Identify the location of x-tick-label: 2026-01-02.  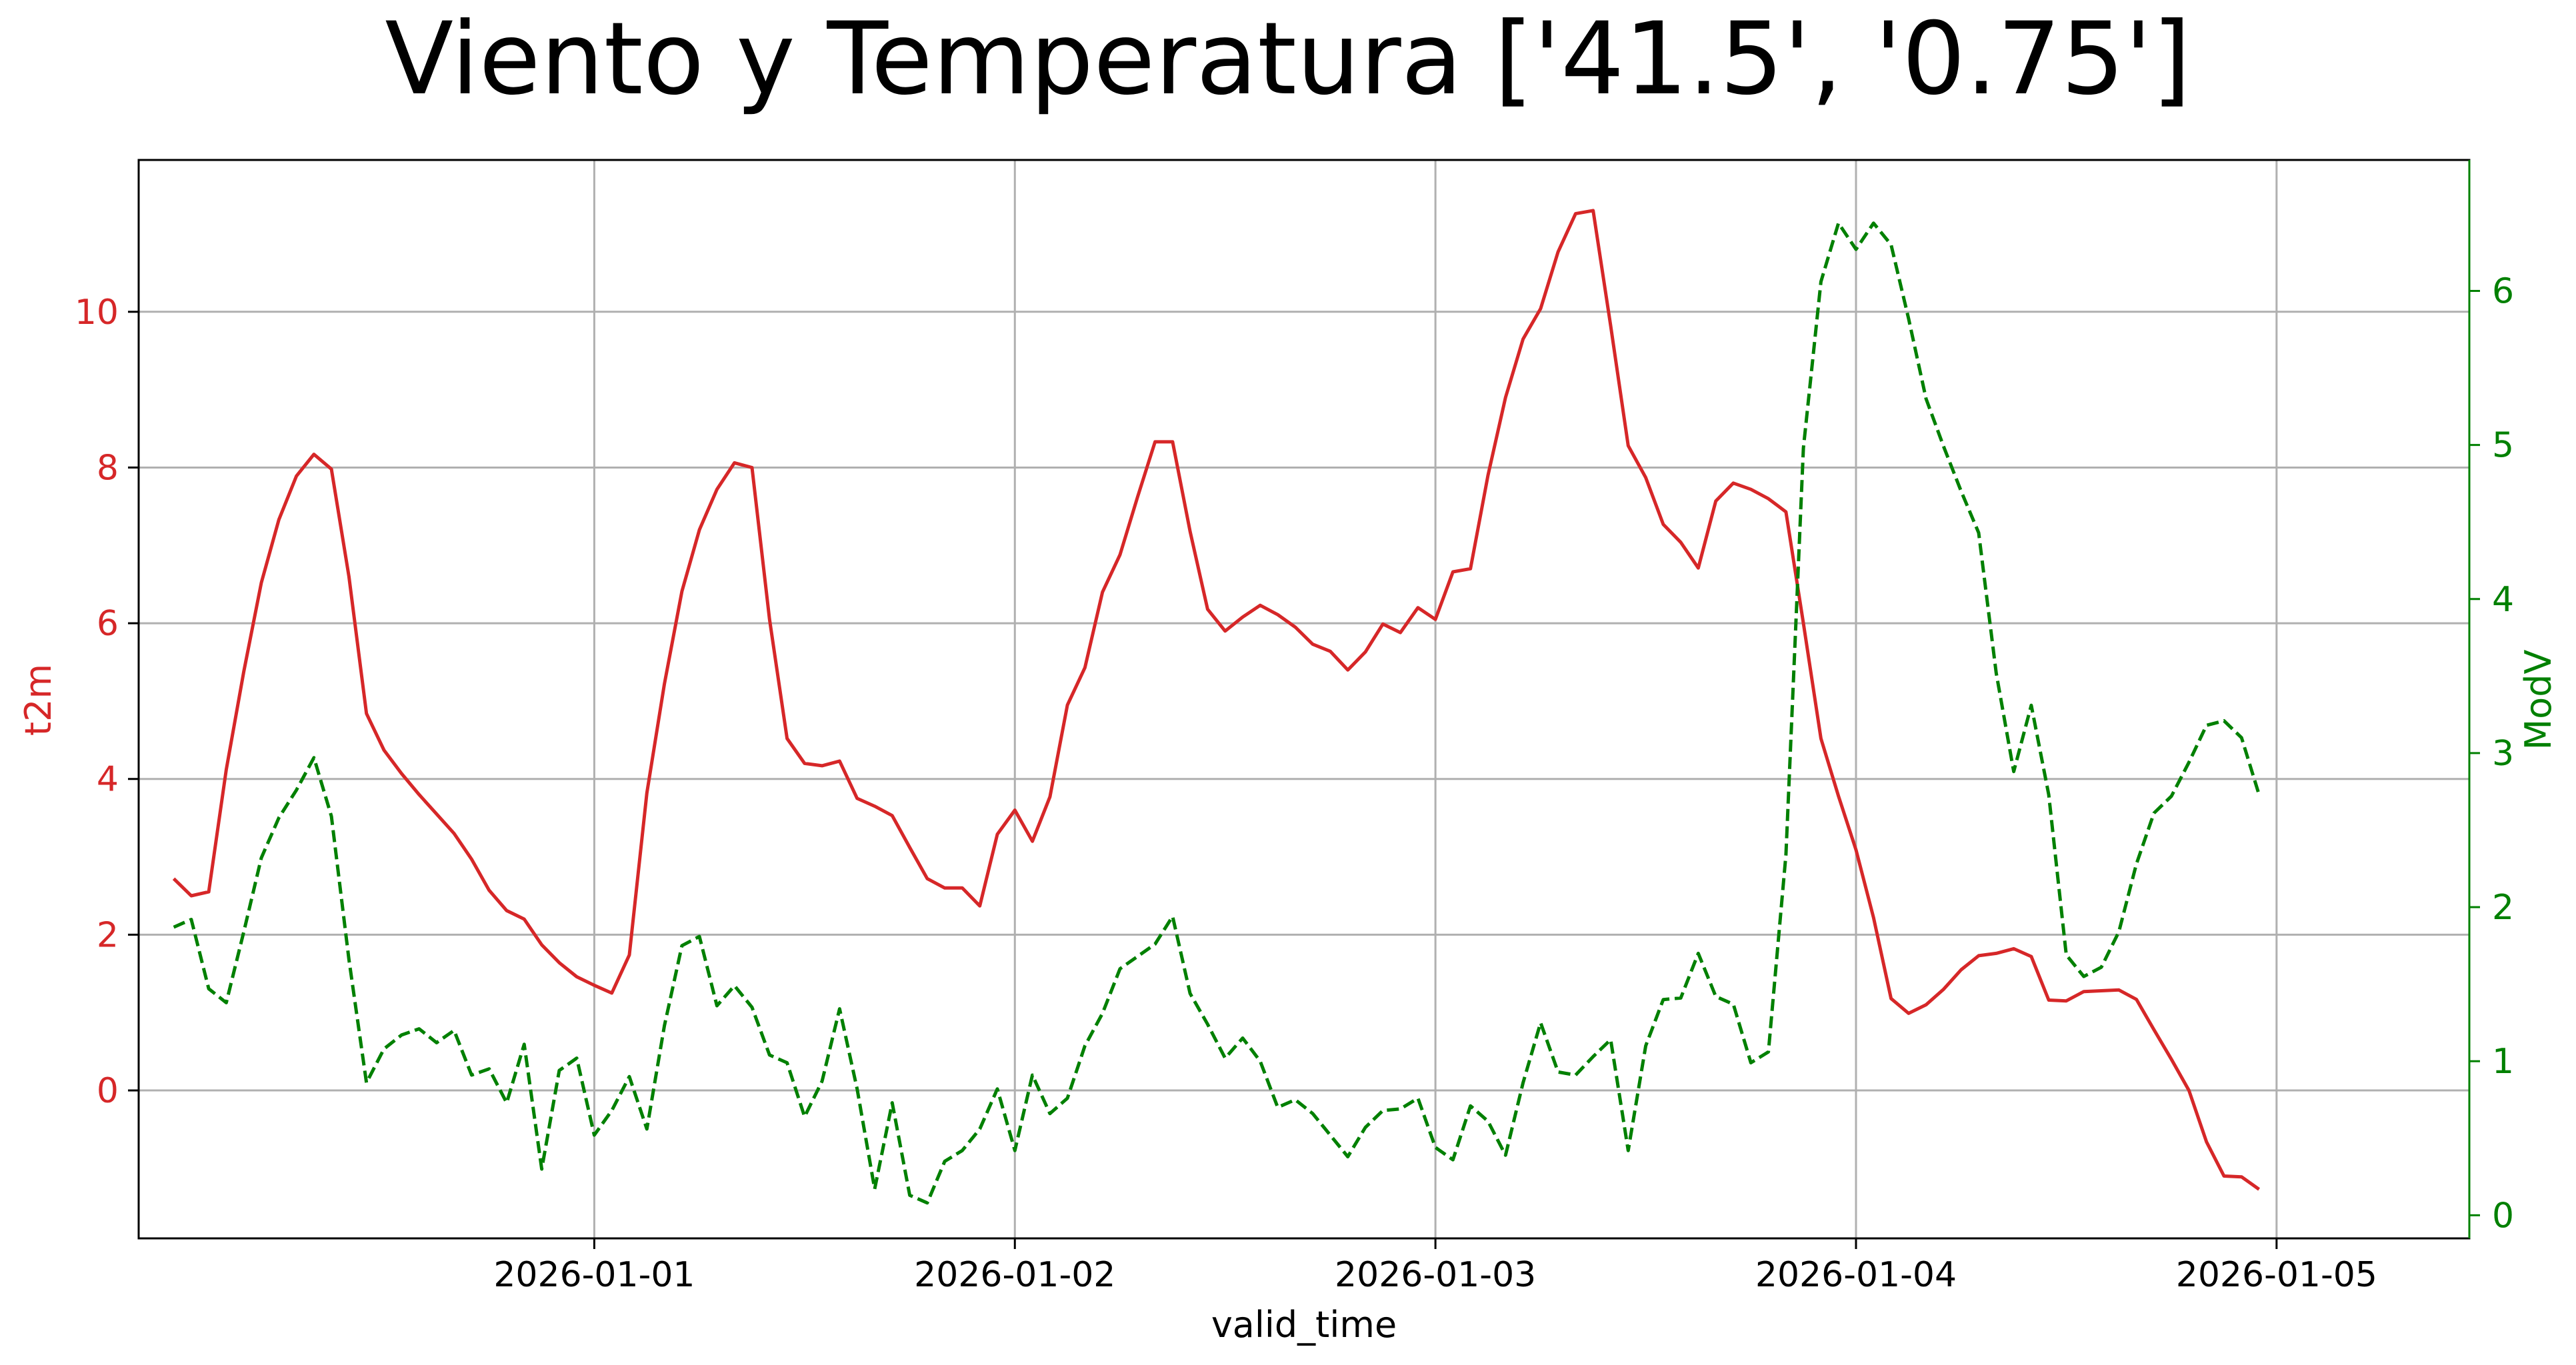
(1014, 1275).